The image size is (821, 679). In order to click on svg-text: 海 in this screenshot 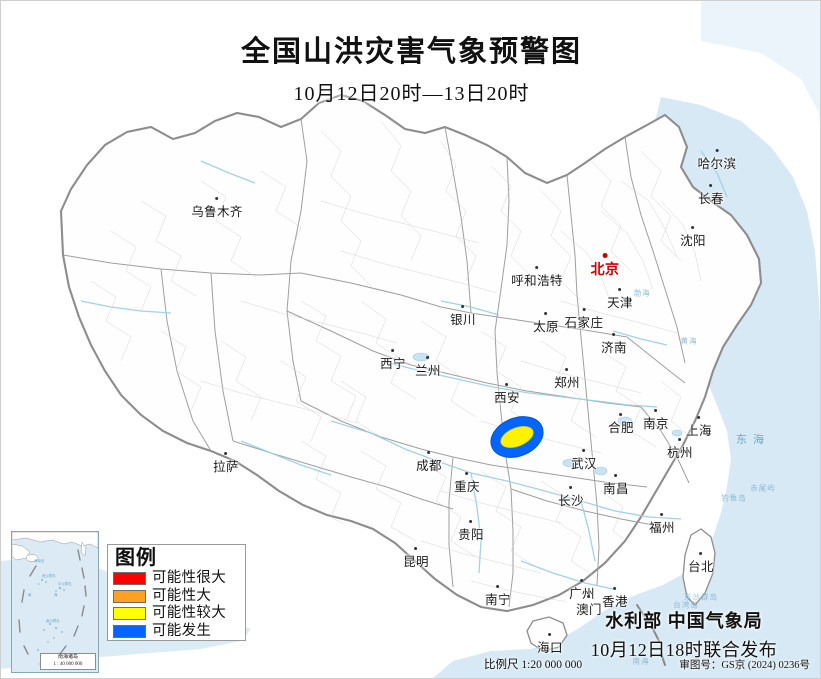, I will do `click(56, 594)`.